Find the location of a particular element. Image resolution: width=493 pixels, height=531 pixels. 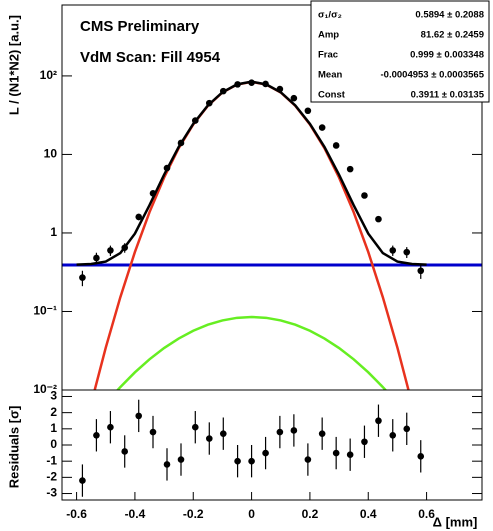

y-axis-label: L / (N1*N2) [a.u.] is located at coordinates (13, 65).